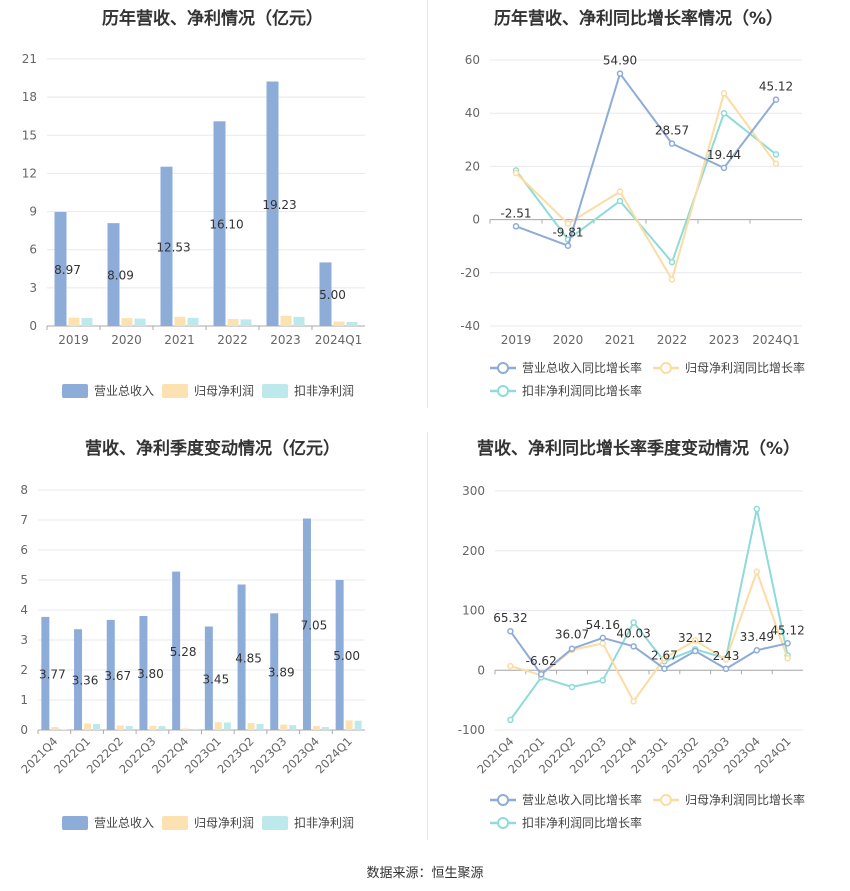  Describe the element at coordinates (473, 551) in the screenshot. I see `y-tick-label: 200` at that location.